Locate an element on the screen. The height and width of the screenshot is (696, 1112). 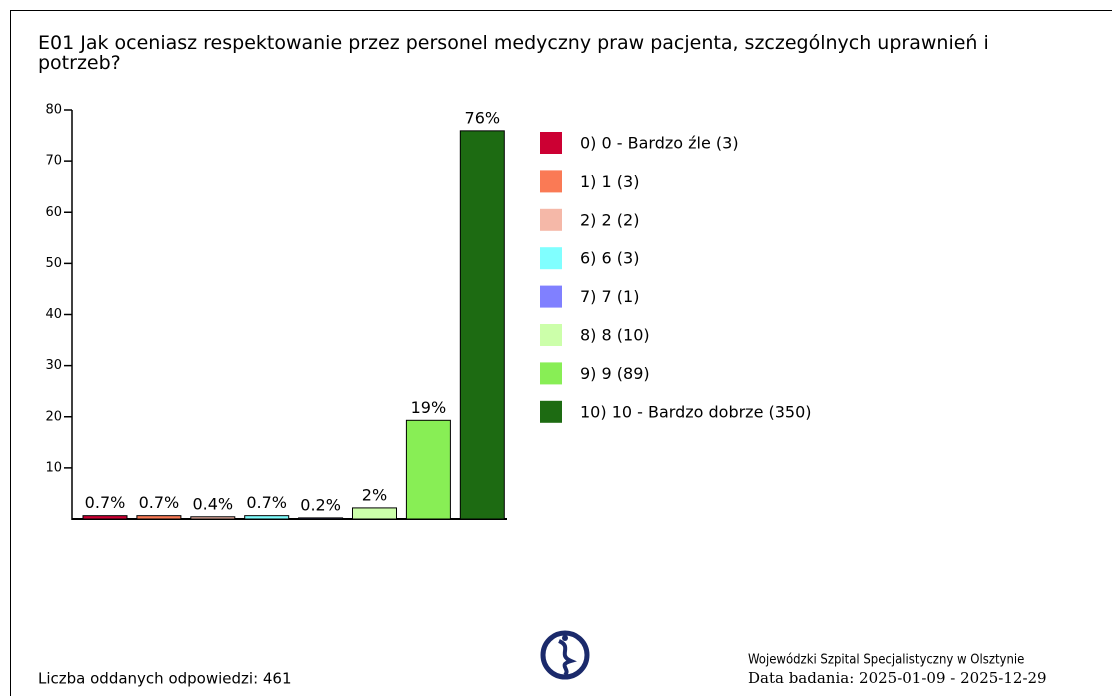
value-label: 0.4% is located at coordinates (212, 503).